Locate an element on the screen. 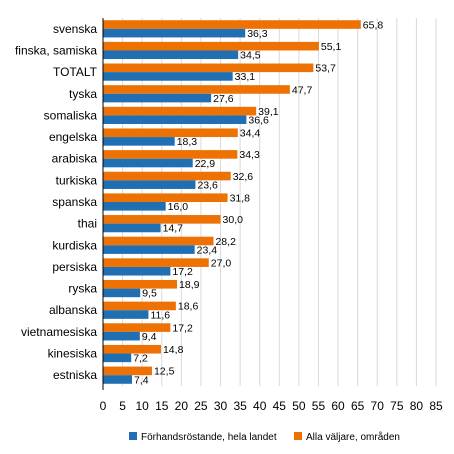 This screenshot has height=454, width=454. value-label-forhandsrostande-persiska: 17,2 is located at coordinates (182, 272).